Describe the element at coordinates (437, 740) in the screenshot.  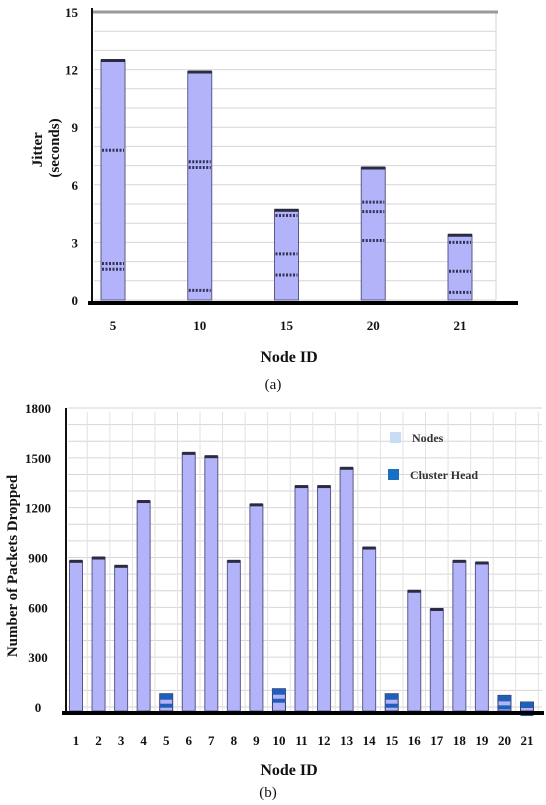
I see `x-tick-label-b: 17` at that location.